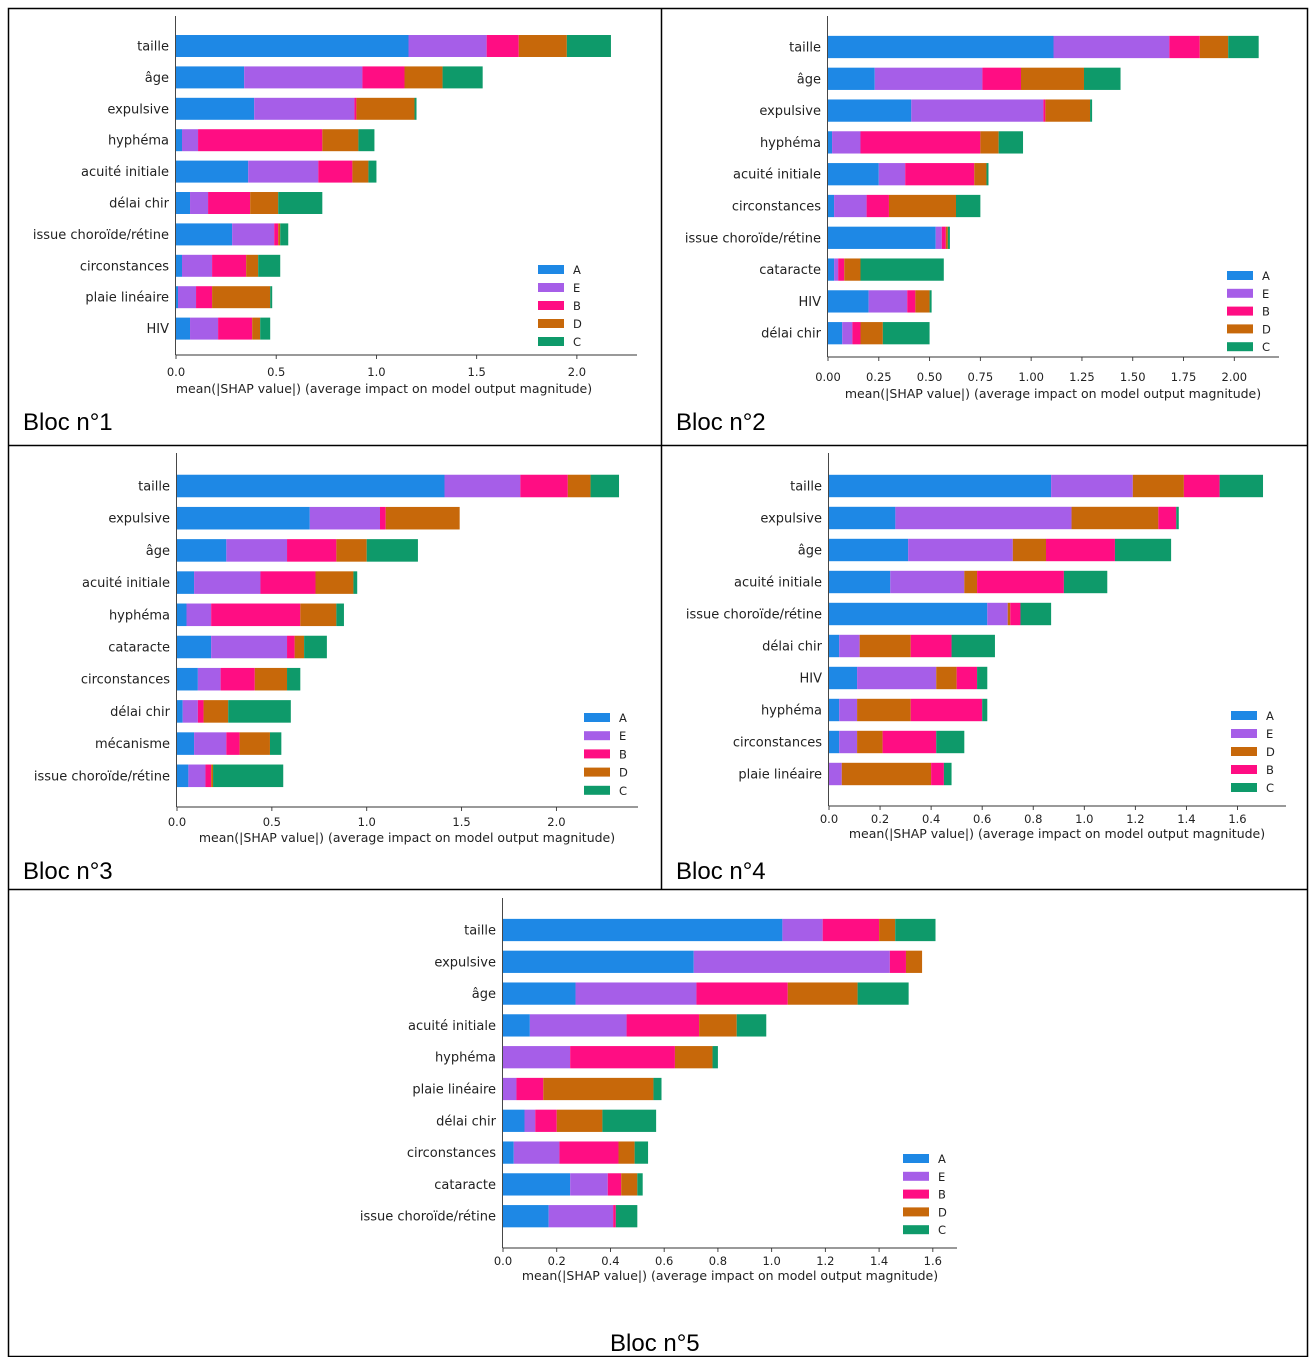  Describe the element at coordinates (237, 679) in the screenshot. I see `bar-circonstances-b` at that location.